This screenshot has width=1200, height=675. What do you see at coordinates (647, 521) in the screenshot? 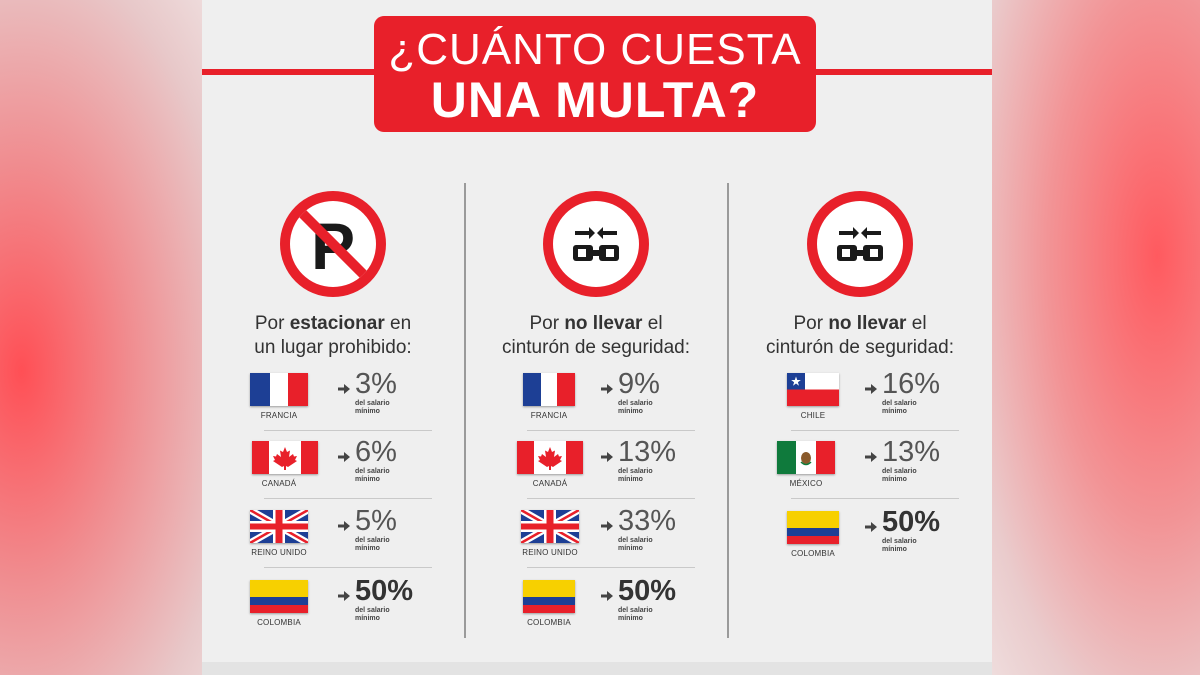
I see `fine-percent: 33%` at bounding box center [647, 521].